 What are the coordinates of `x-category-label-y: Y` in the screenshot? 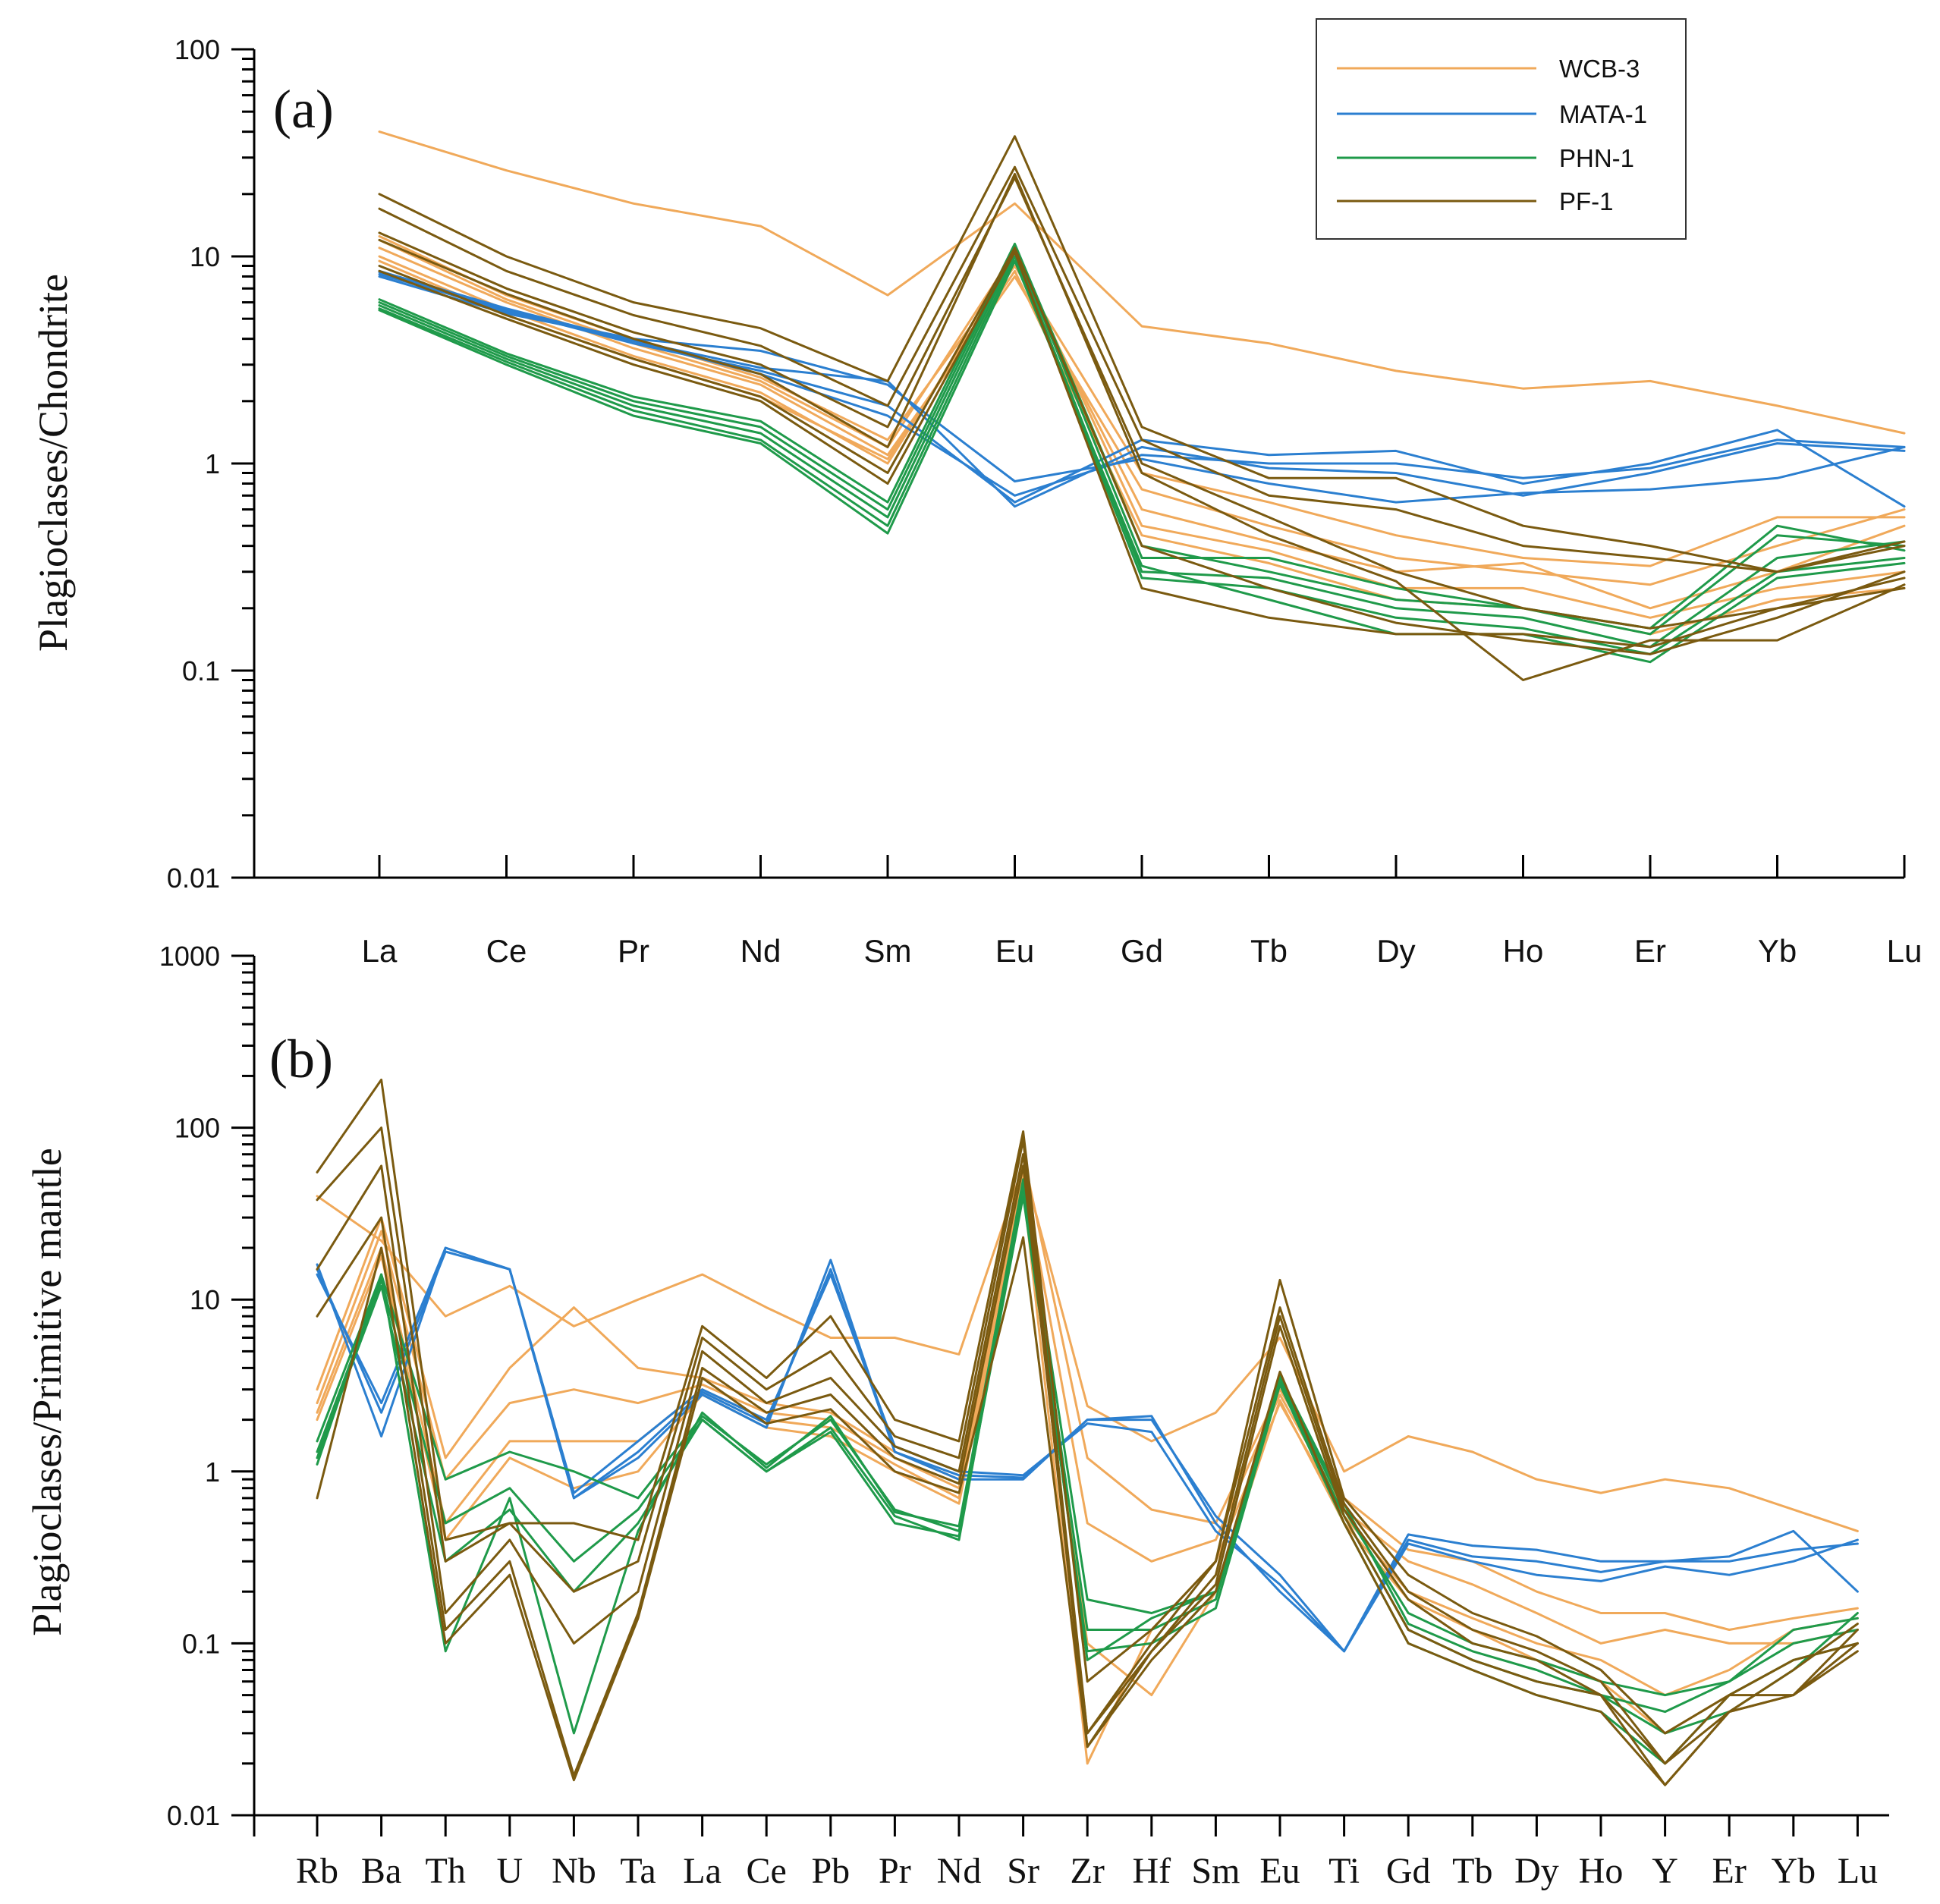 It's located at (1665, 1871).